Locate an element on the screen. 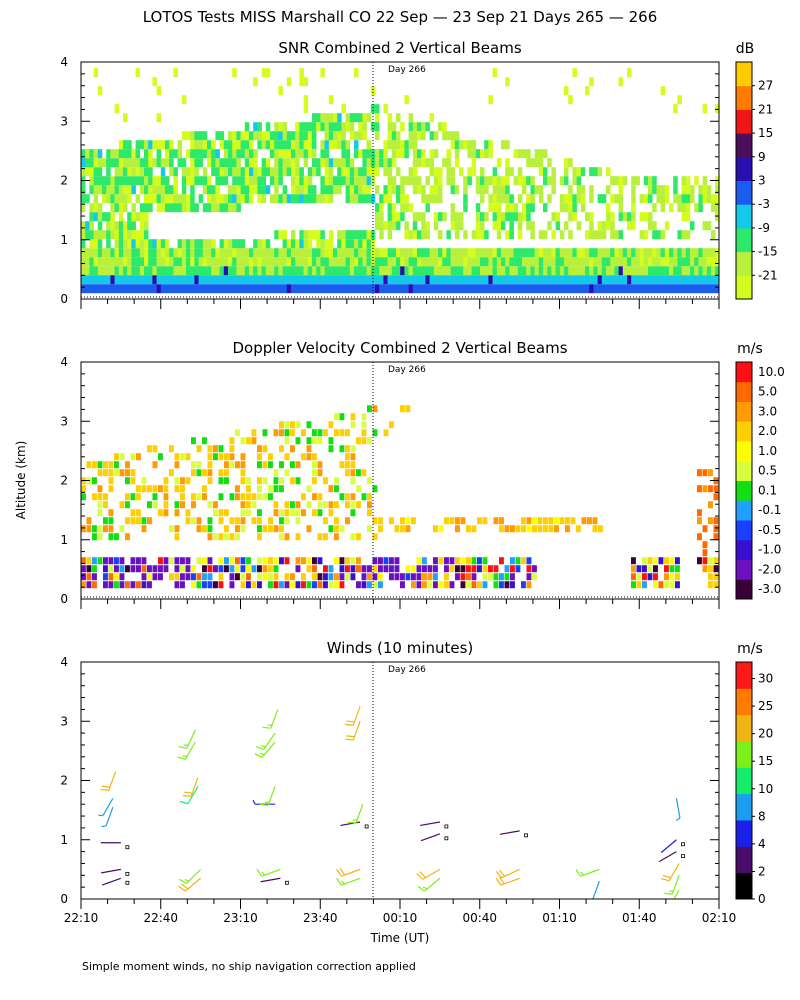 The height and width of the screenshot is (1000, 800). colorbar-label: 10.0 is located at coordinates (771, 372).